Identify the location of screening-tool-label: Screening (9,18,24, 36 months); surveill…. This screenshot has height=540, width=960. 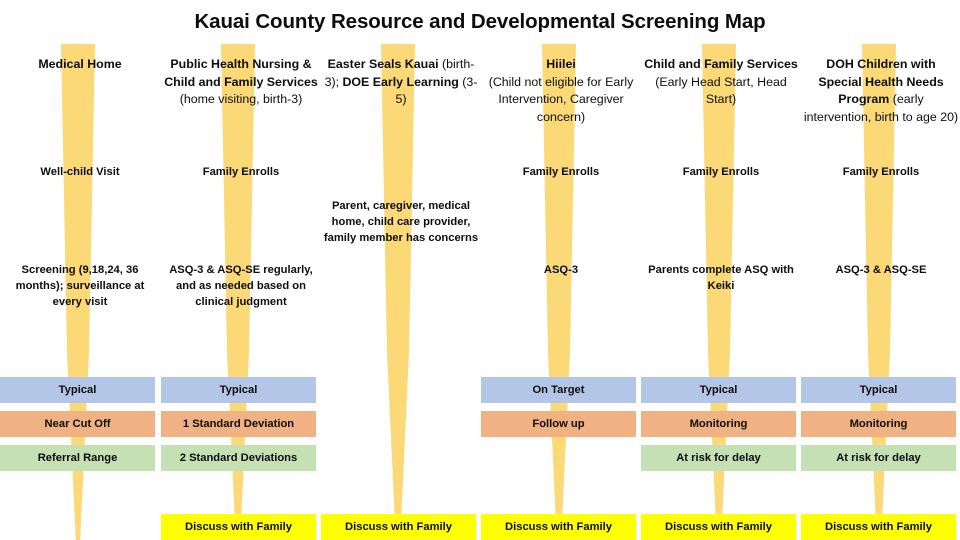
(80, 286).